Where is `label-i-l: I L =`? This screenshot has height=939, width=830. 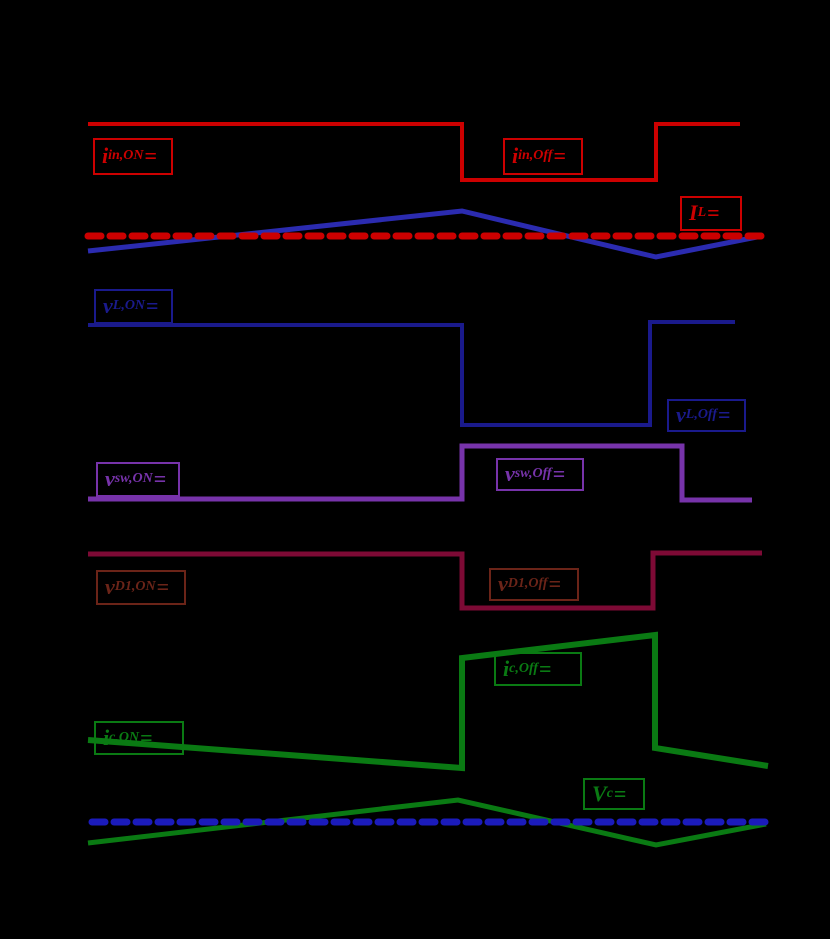
label-i-l: I L = is located at coordinates (711, 213).